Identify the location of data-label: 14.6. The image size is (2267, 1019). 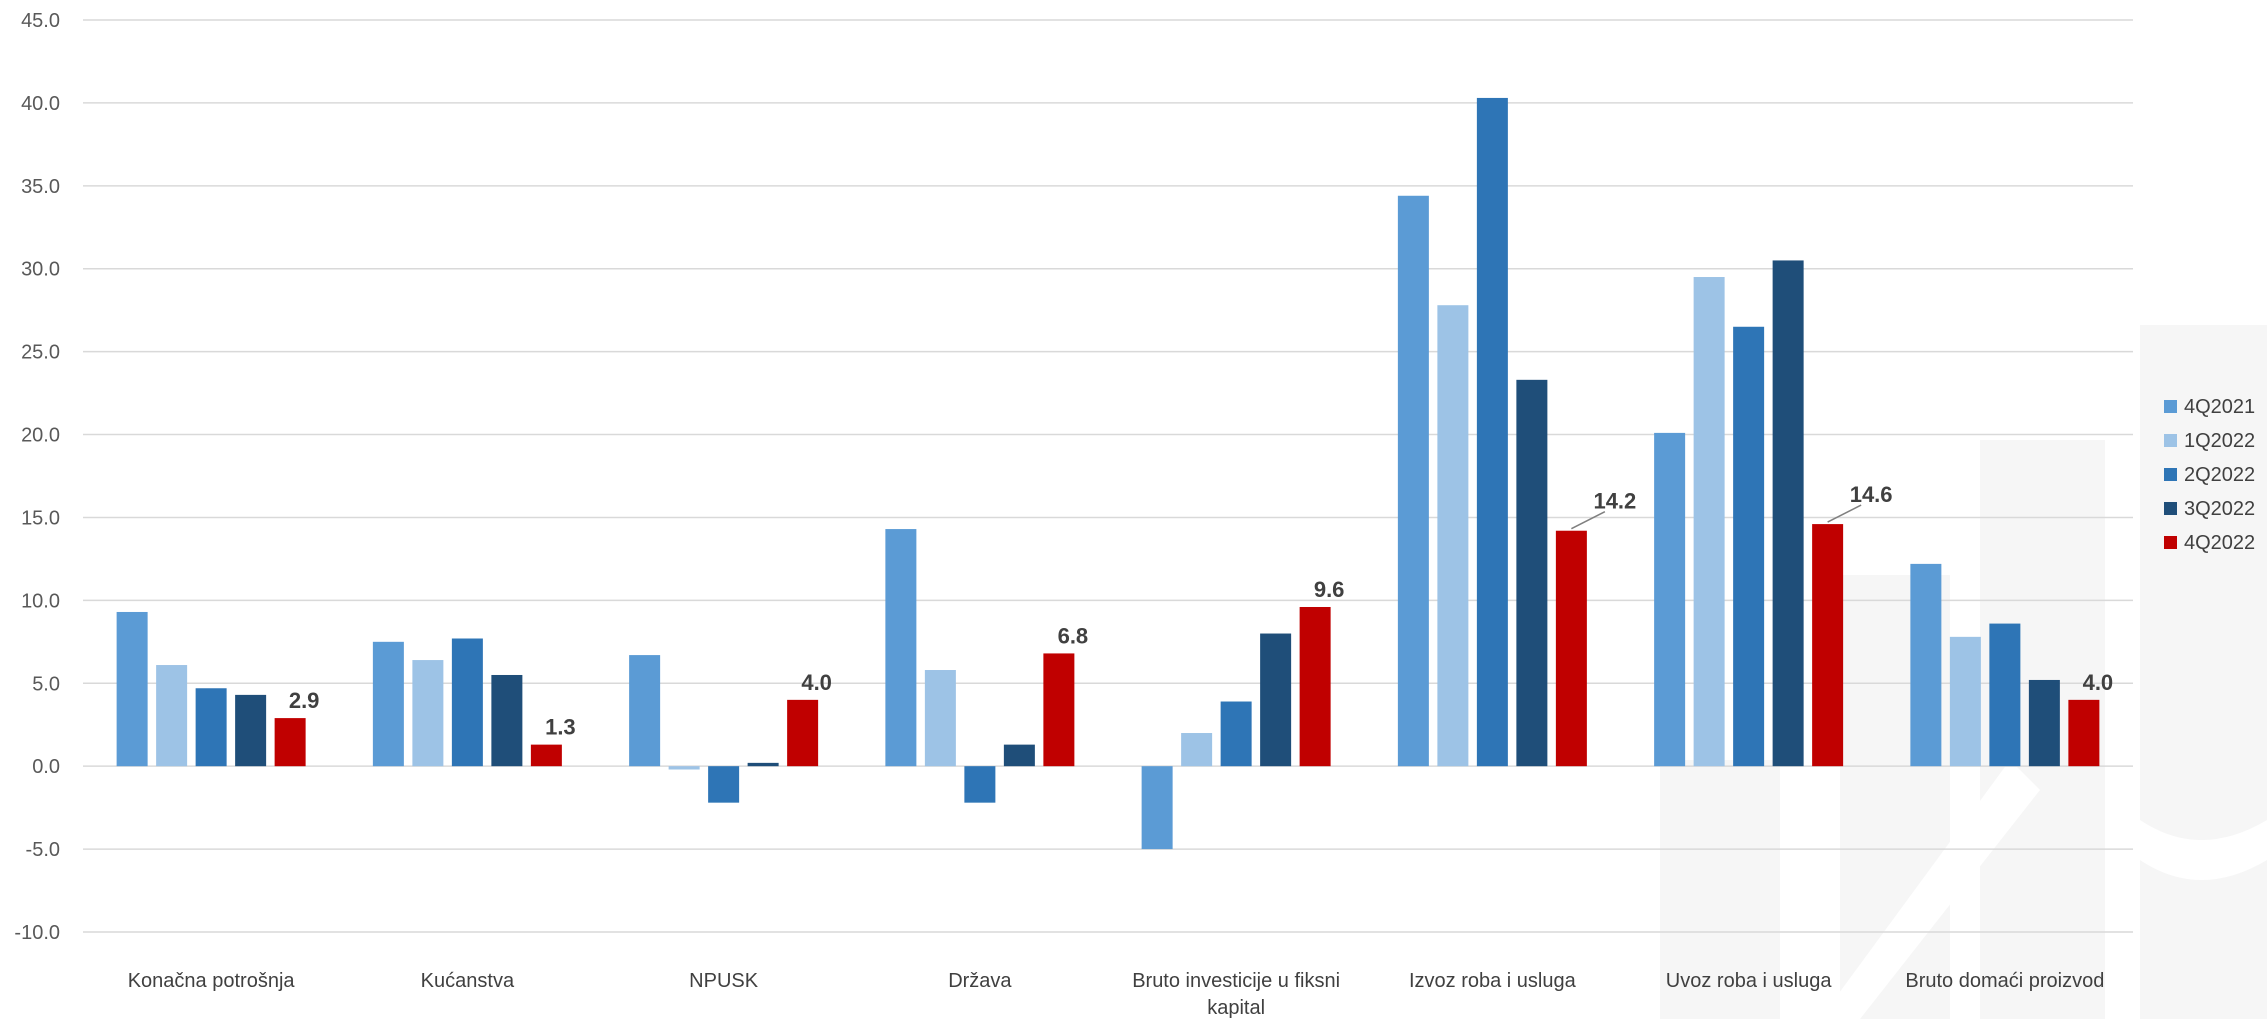
(1871, 494).